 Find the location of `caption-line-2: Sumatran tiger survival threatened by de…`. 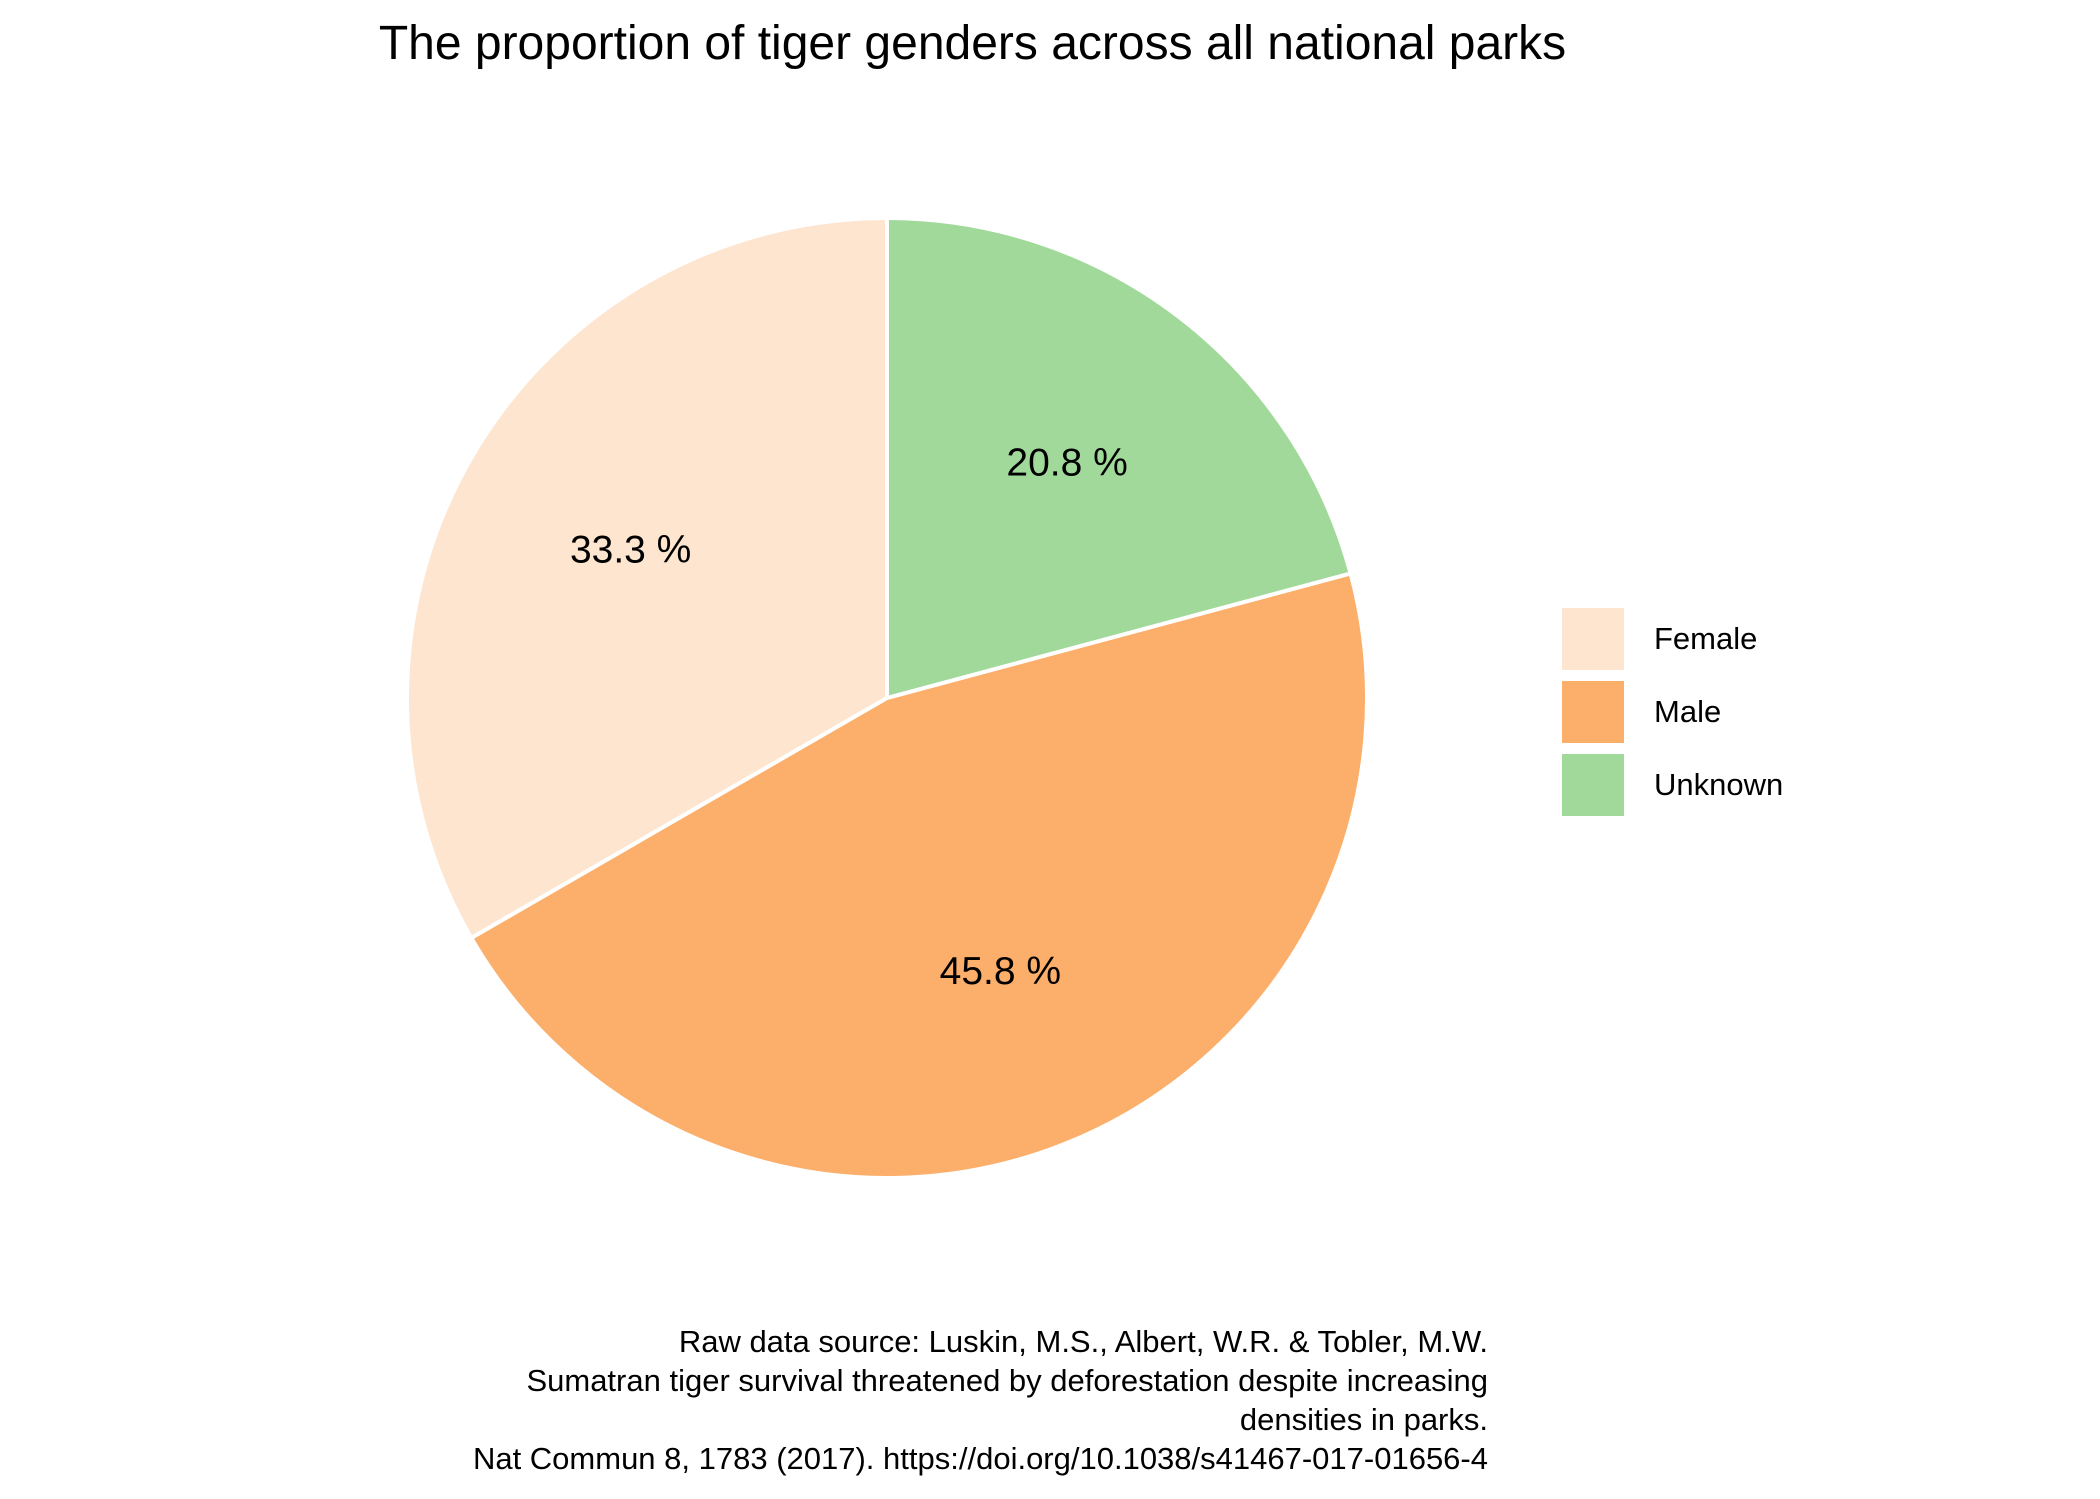

caption-line-2: Sumatran tiger survival threatened by de… is located at coordinates (1007, 1380).